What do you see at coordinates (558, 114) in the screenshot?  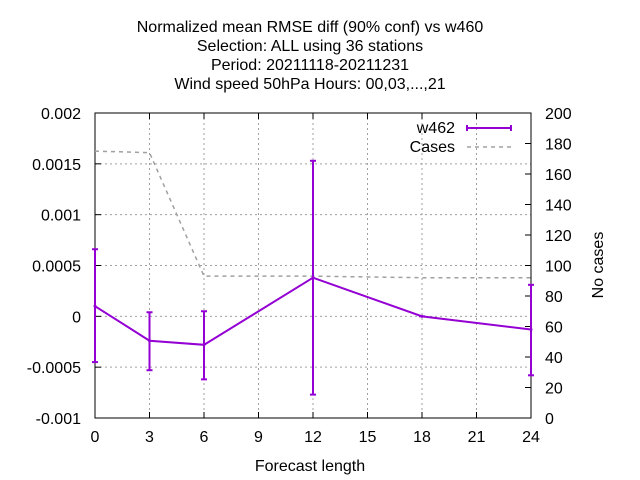 I see `y2-tick-label: 200` at bounding box center [558, 114].